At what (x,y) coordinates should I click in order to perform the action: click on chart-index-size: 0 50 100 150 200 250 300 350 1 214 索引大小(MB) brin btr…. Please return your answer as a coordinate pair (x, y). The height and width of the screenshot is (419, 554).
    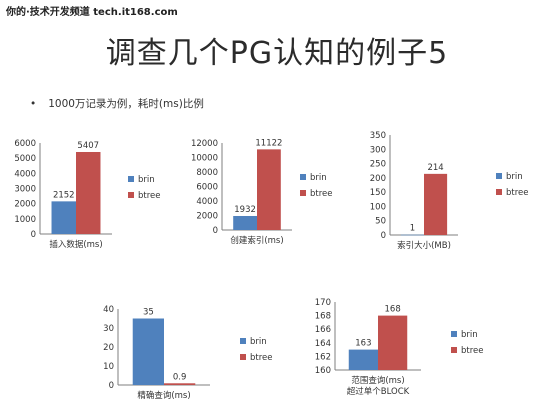
    Looking at the image, I should click on (449, 191).